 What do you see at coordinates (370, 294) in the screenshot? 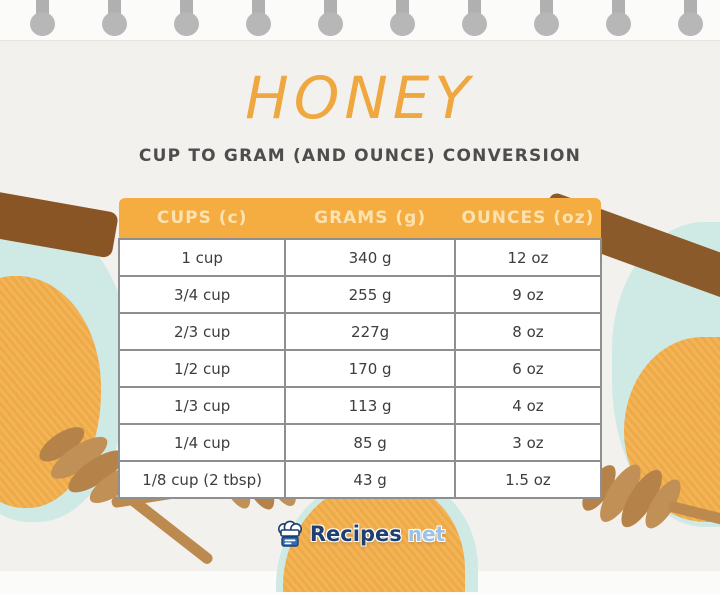
I see `grams-cell: 255 g` at bounding box center [370, 294].